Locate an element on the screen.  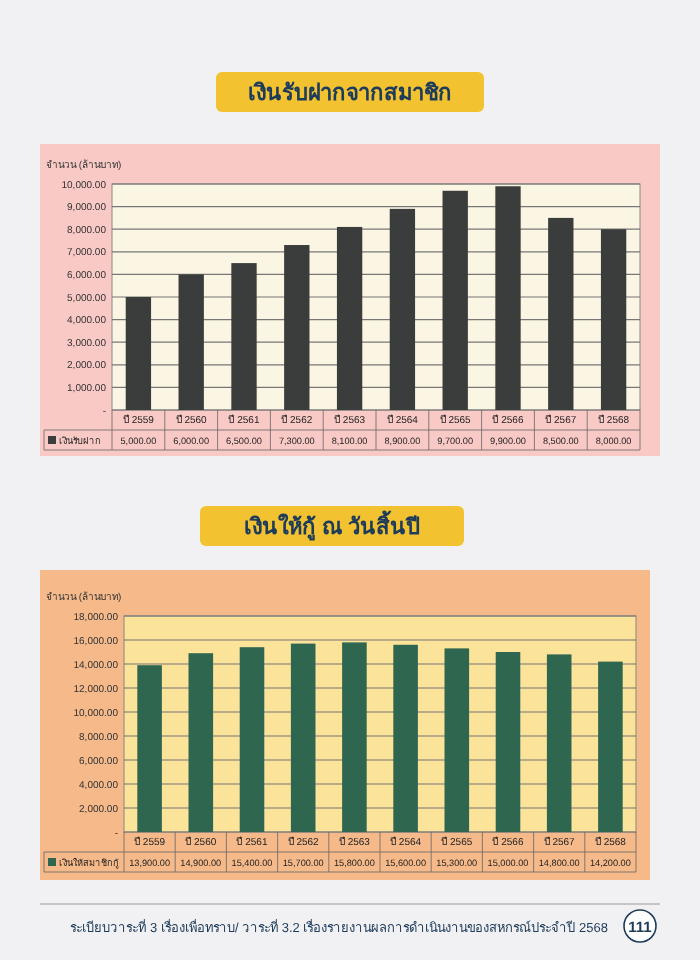
chart-title: เงินรับฝากจากสมาชิก is located at coordinates (350, 93).